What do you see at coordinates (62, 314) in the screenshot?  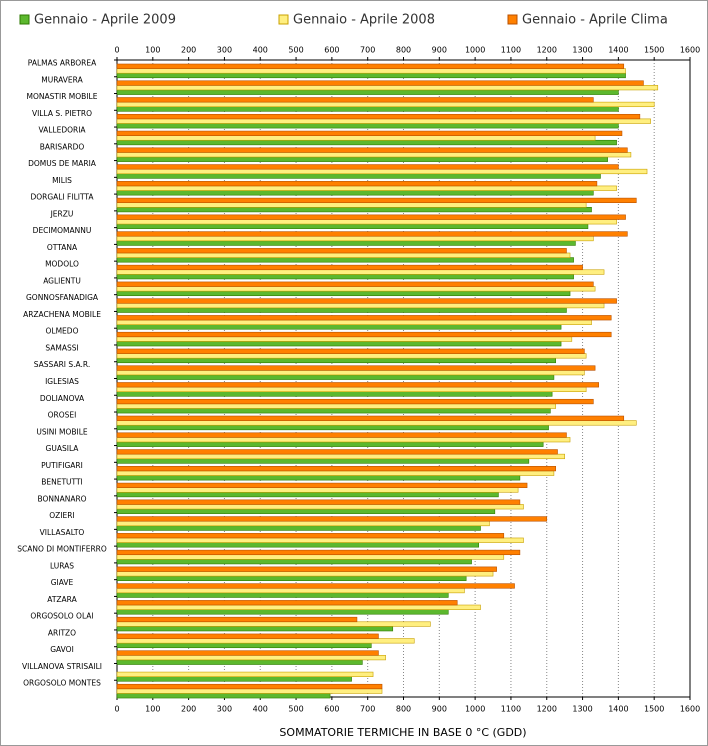 I see `y-tick-label: ARZACHENA MOBILE` at bounding box center [62, 314].